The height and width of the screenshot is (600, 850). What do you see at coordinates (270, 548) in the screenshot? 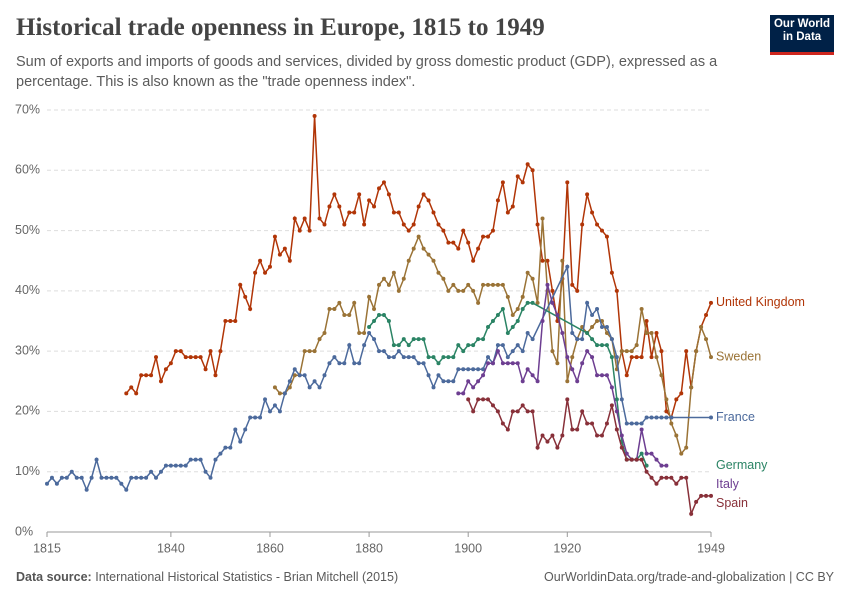
I see `x-tick-label: 1860` at bounding box center [270, 548].